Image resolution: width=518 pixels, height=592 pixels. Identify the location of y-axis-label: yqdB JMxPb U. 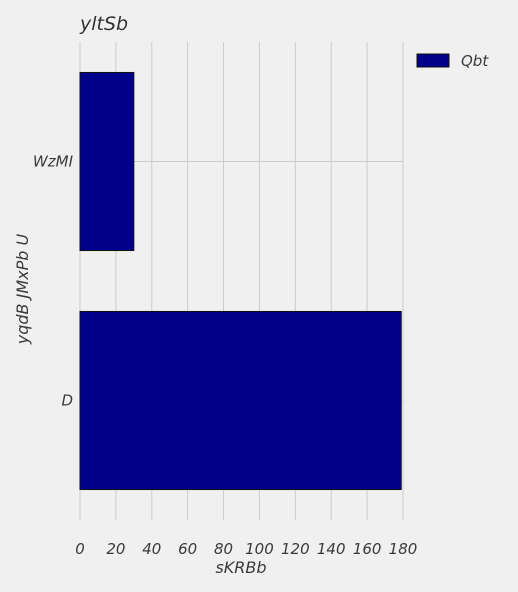
(22, 289).